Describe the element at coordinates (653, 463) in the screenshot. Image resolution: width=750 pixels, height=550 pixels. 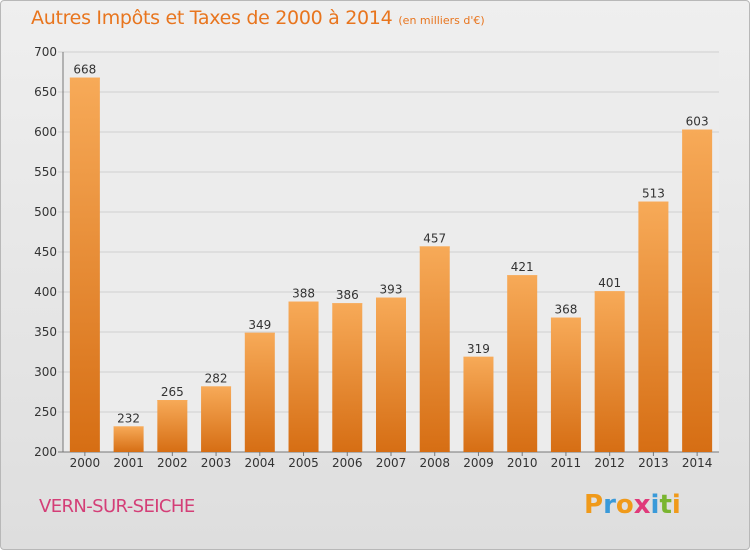
I see `x-tick-label: 2013` at that location.